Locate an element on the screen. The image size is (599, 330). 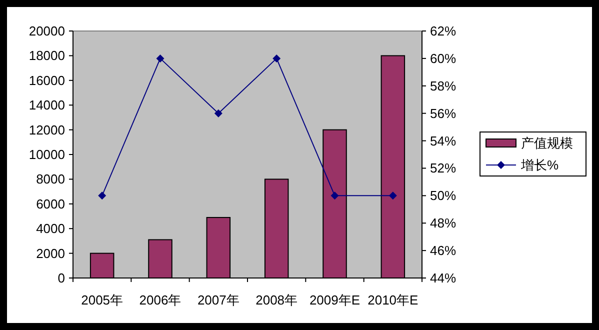
y-tick-label: 20000 is located at coordinates (46, 31).